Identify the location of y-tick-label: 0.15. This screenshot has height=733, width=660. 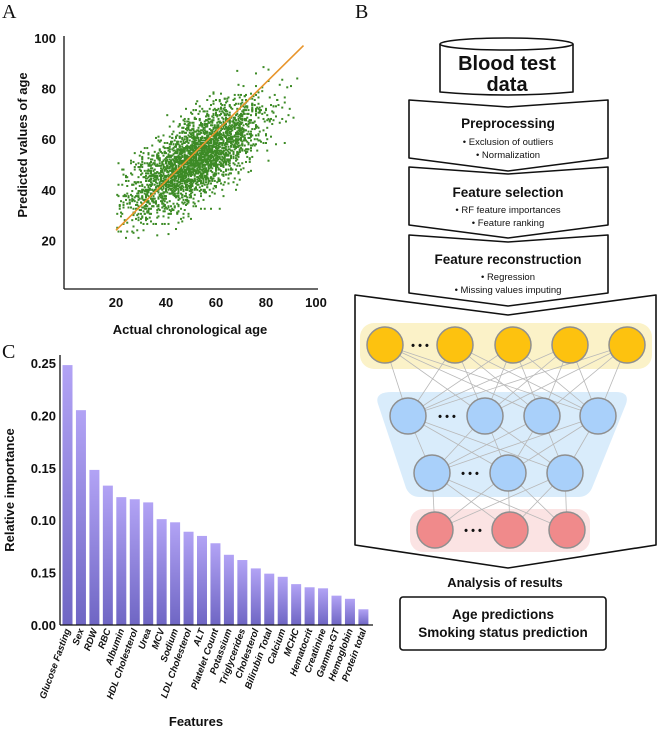
(43, 573).